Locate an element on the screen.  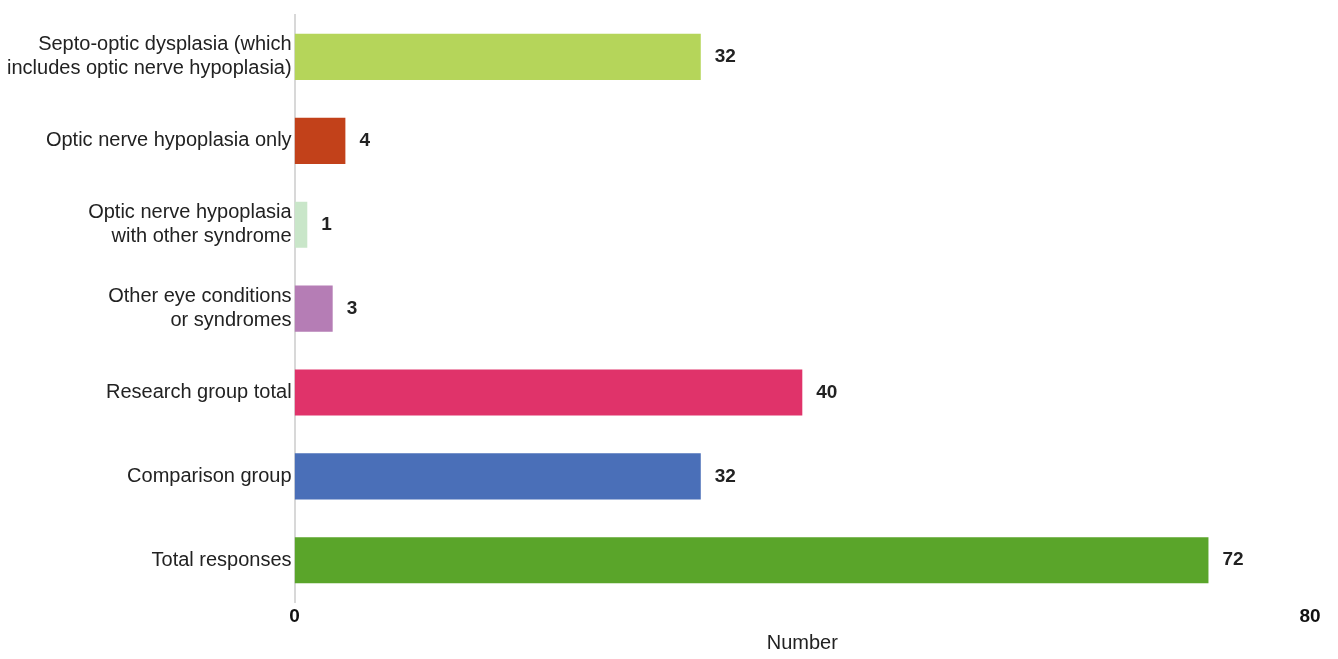
data-label: 1 is located at coordinates (327, 223).